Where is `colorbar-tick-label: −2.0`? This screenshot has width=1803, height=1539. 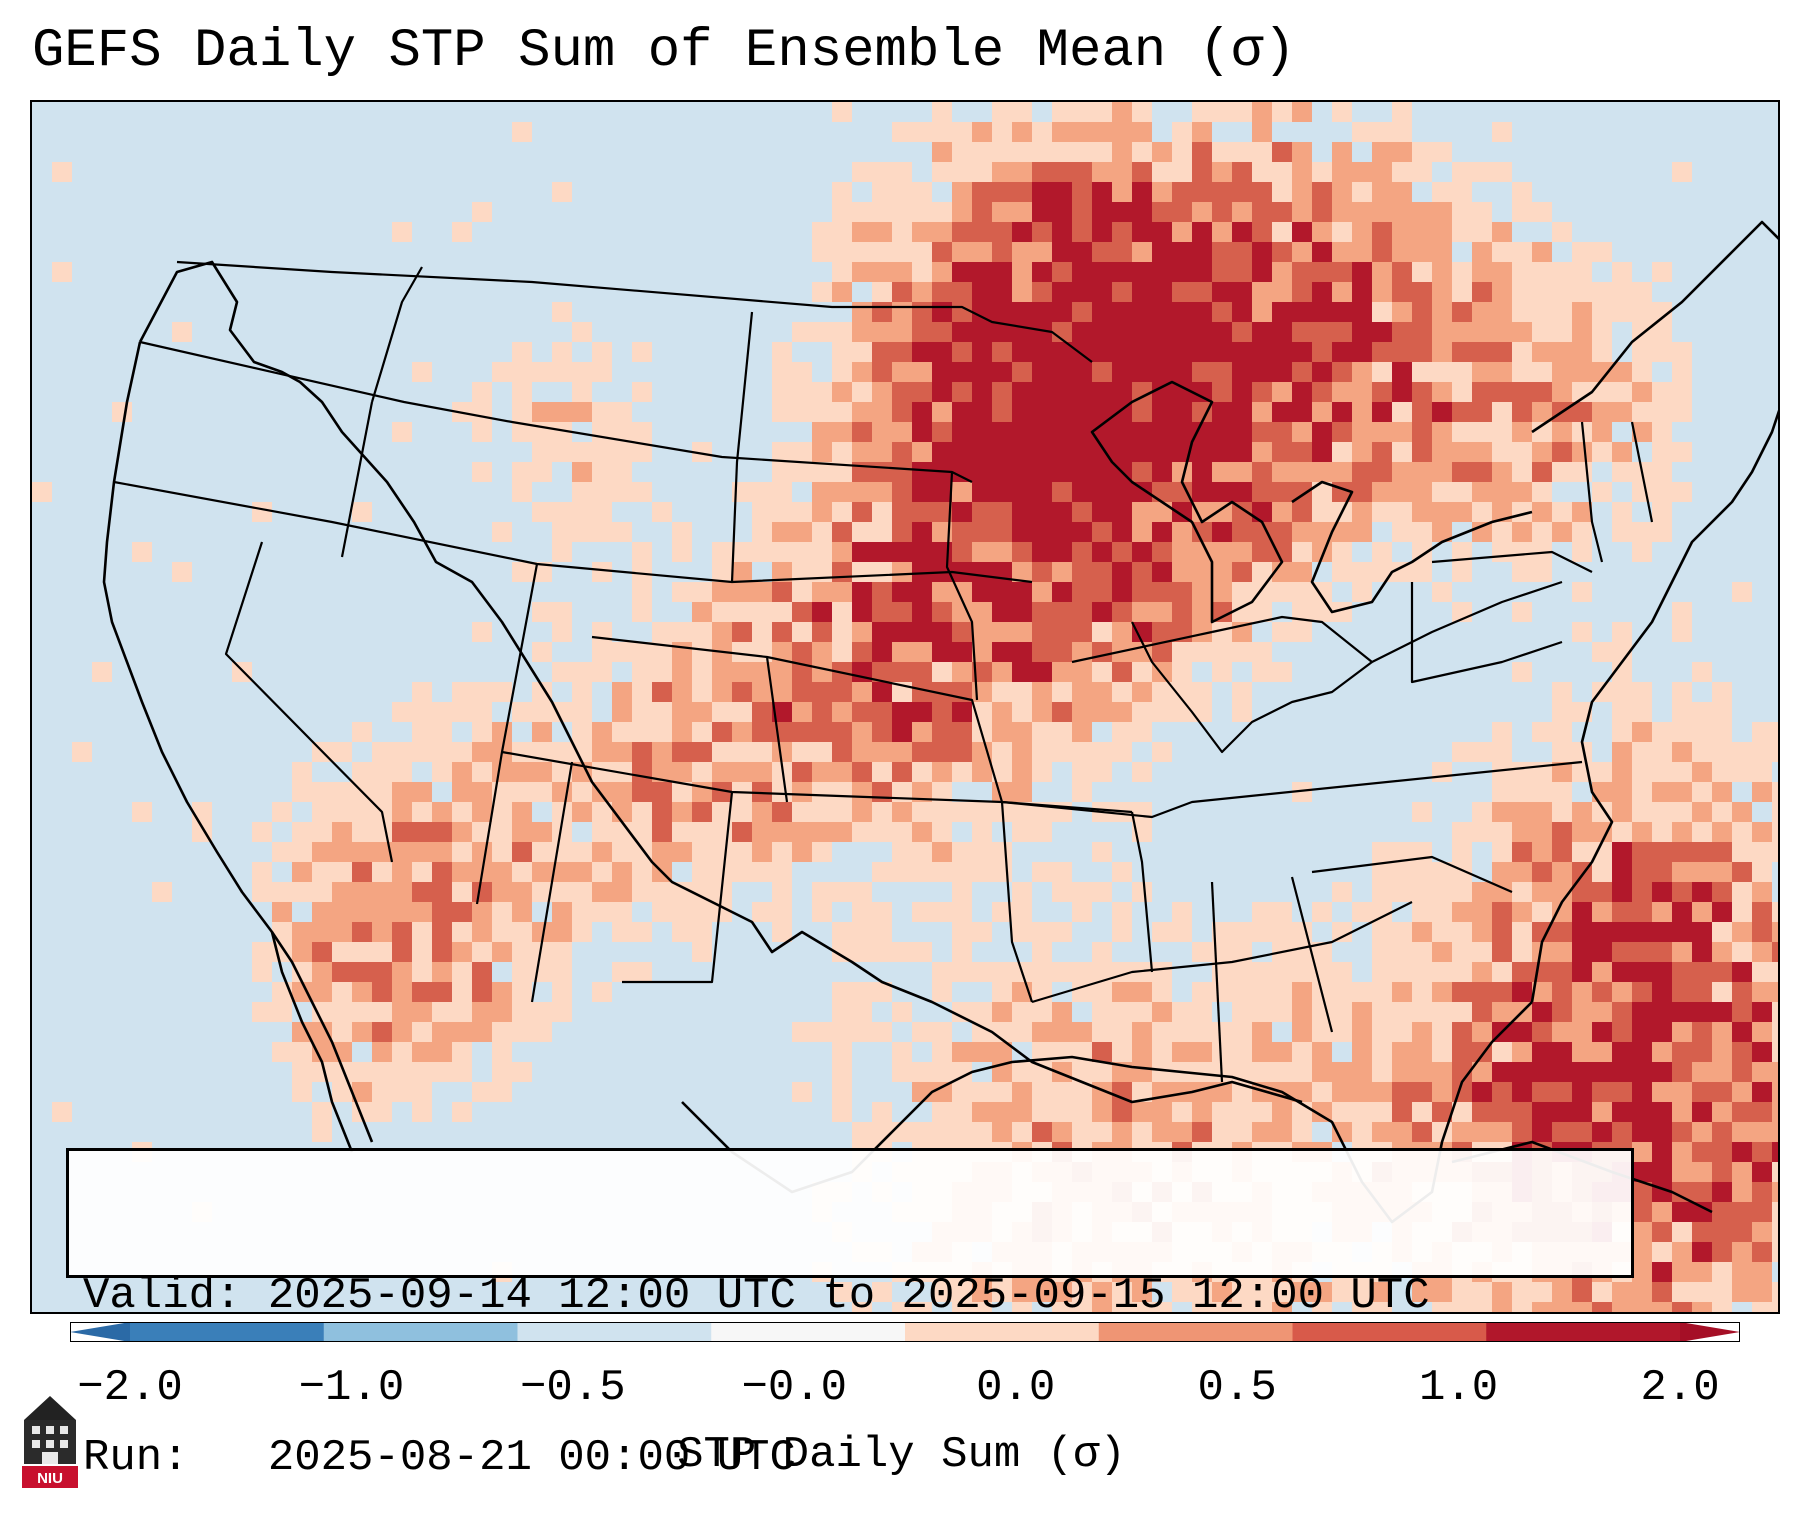 colorbar-tick-label: −2.0 is located at coordinates (130, 1388).